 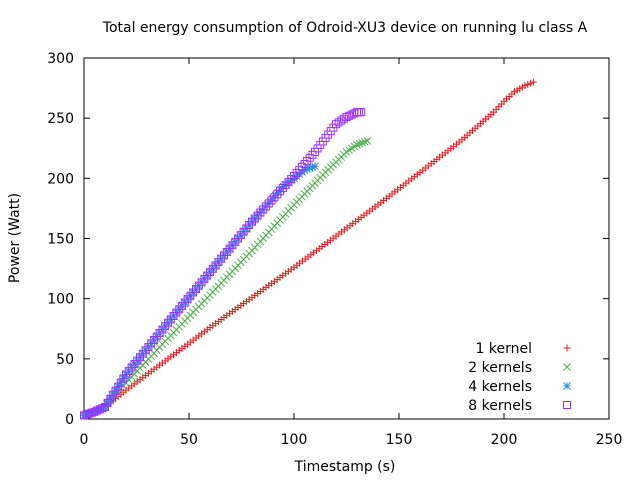 I want to click on x-tick-label: 150, so click(x=399, y=440).